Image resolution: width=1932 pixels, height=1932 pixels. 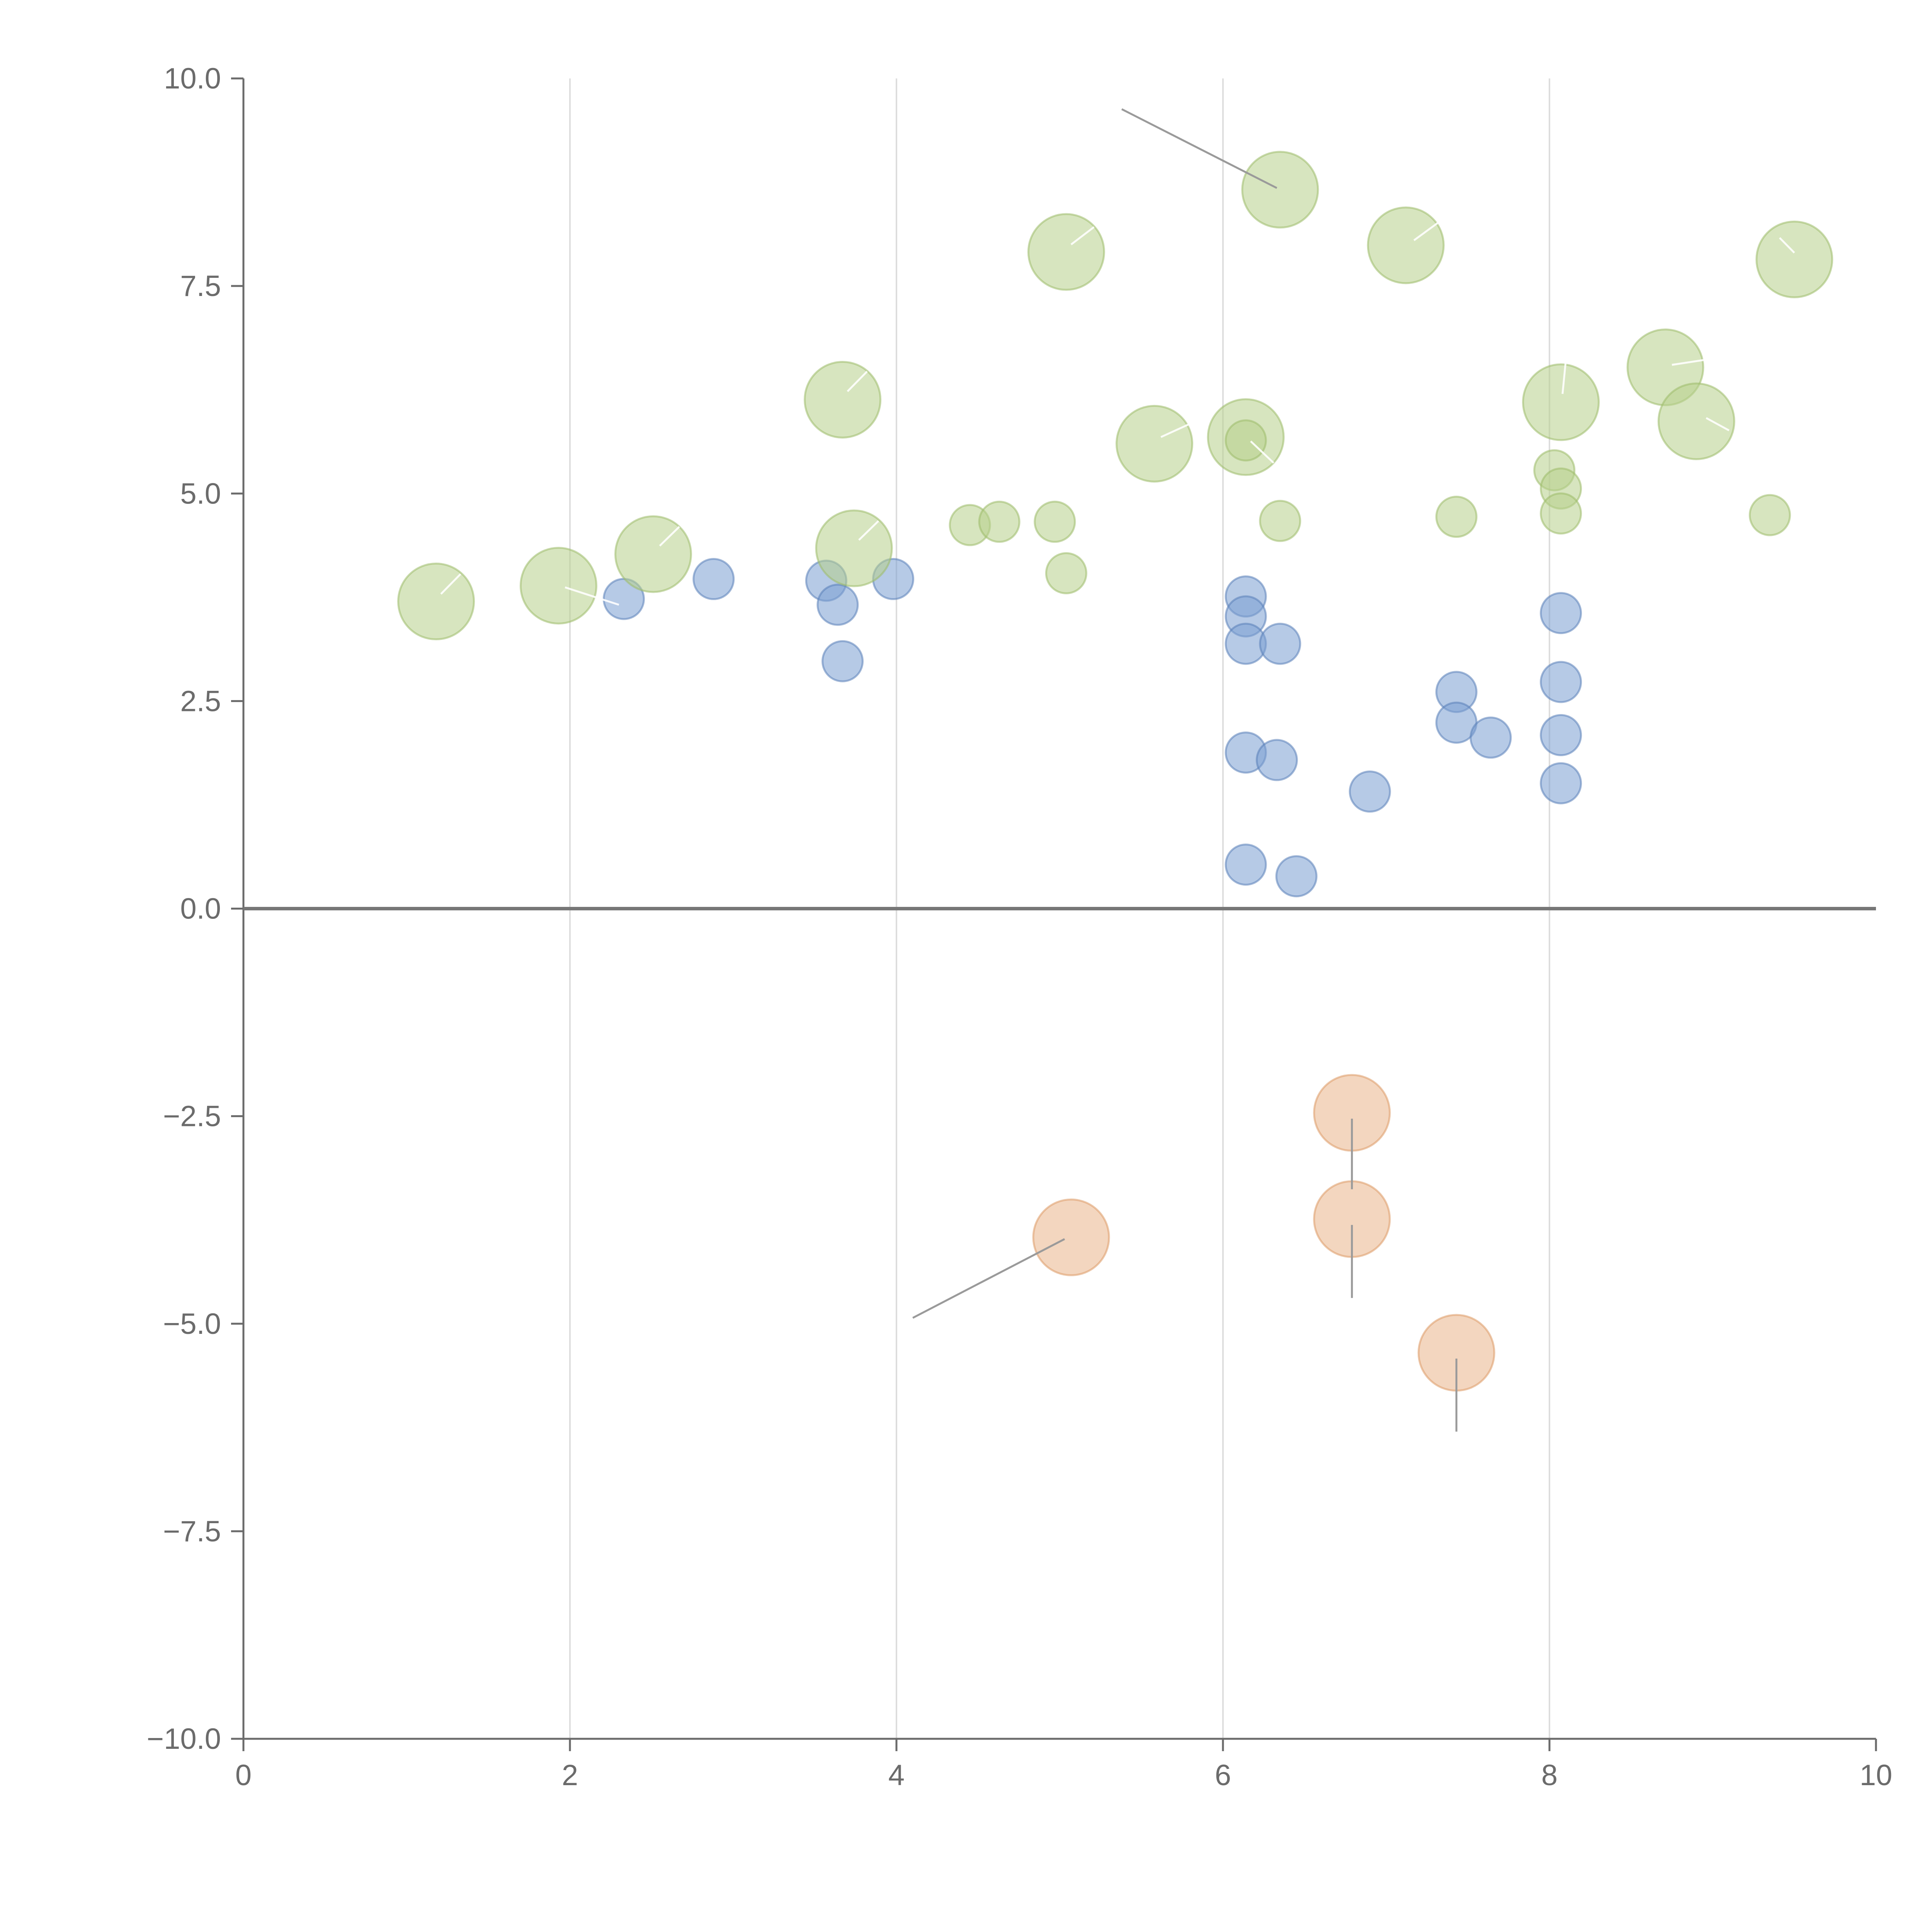 I want to click on y-tick-label: 0.0, so click(x=200, y=909).